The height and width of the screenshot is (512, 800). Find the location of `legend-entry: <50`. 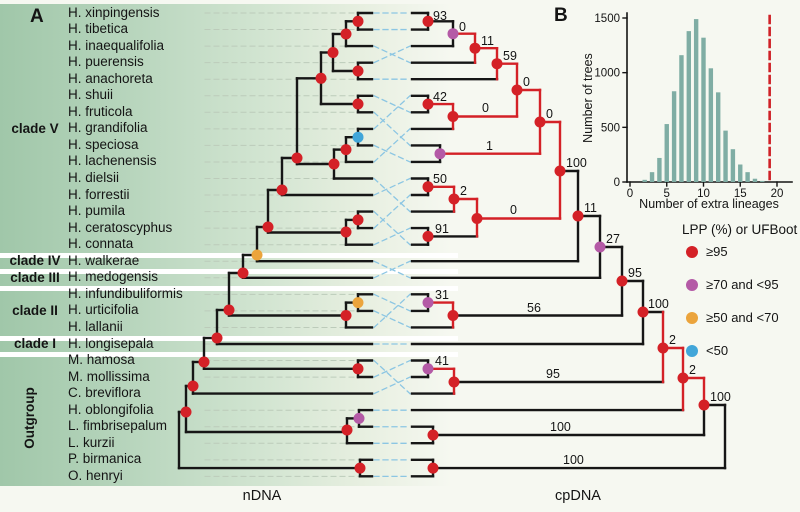

legend-entry: <50 is located at coordinates (707, 350).